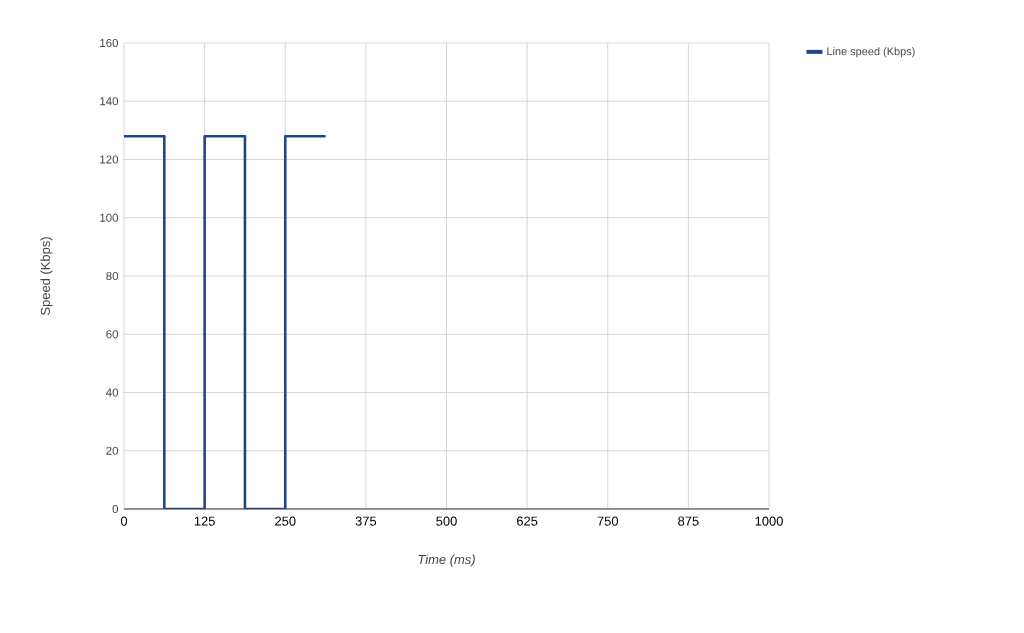 The width and height of the screenshot is (1024, 633). Describe the element at coordinates (688, 521) in the screenshot. I see `x-tick-label: 875` at that location.